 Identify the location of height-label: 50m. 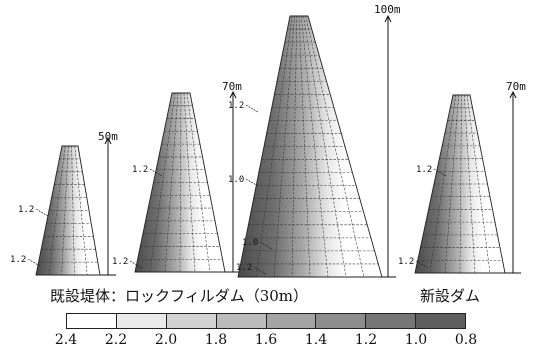
(108, 136).